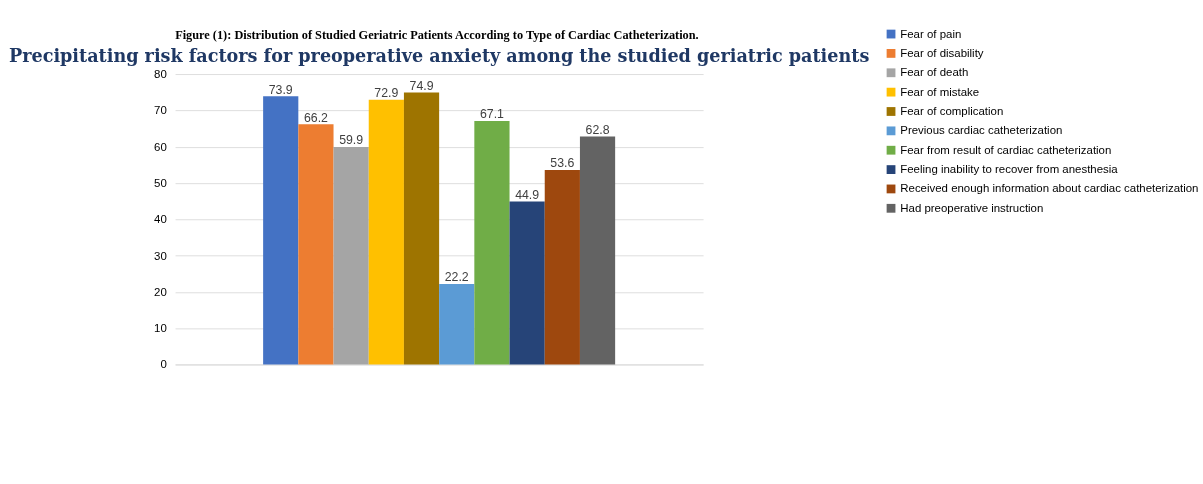 The height and width of the screenshot is (484, 1203). I want to click on legend-label: Fear of complication, so click(952, 111).